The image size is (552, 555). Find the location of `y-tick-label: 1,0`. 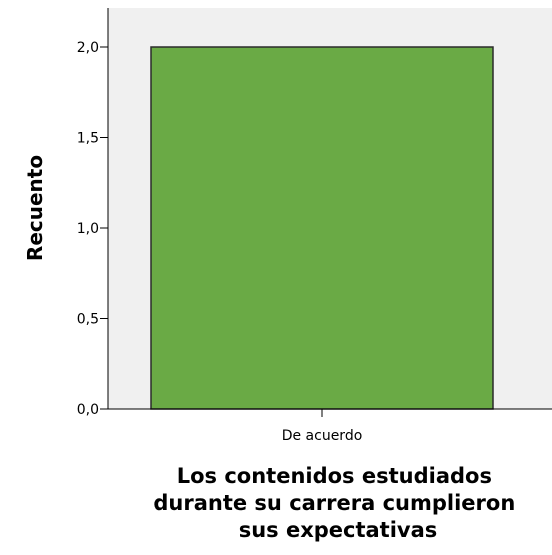

y-tick-label: 1,0 is located at coordinates (88, 229).